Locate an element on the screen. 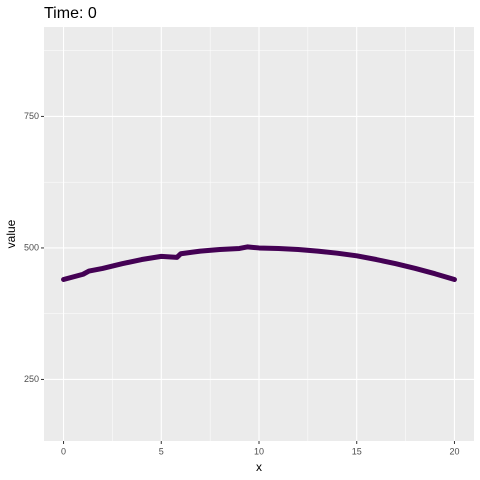 The width and height of the screenshot is (480, 480). x-tick-label: 10 is located at coordinates (259, 451).